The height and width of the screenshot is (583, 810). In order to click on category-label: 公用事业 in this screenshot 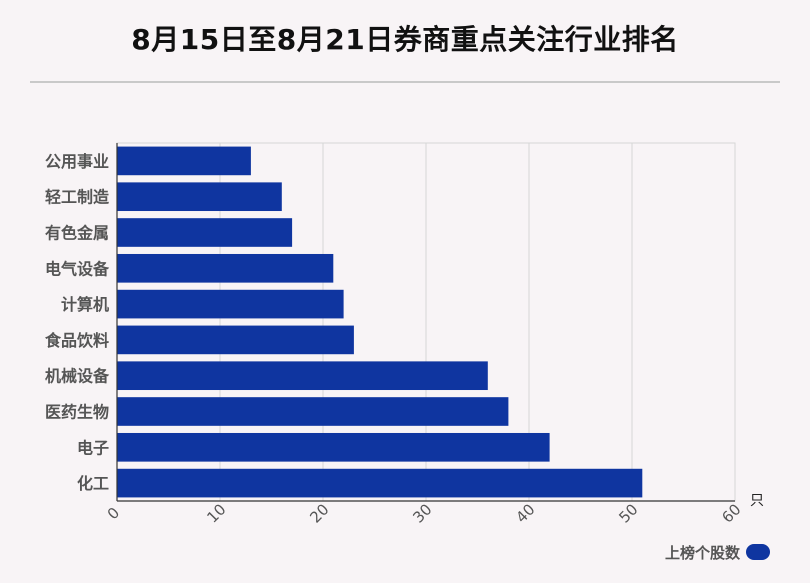, I will do `click(77, 161)`.